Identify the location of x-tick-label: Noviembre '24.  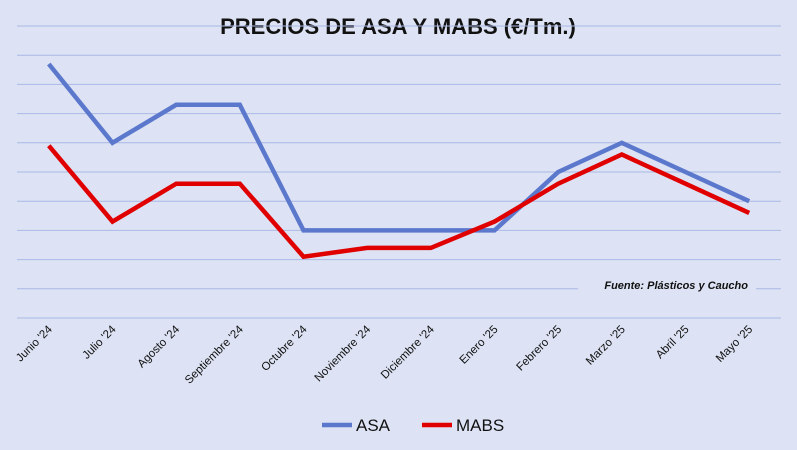
(343, 353).